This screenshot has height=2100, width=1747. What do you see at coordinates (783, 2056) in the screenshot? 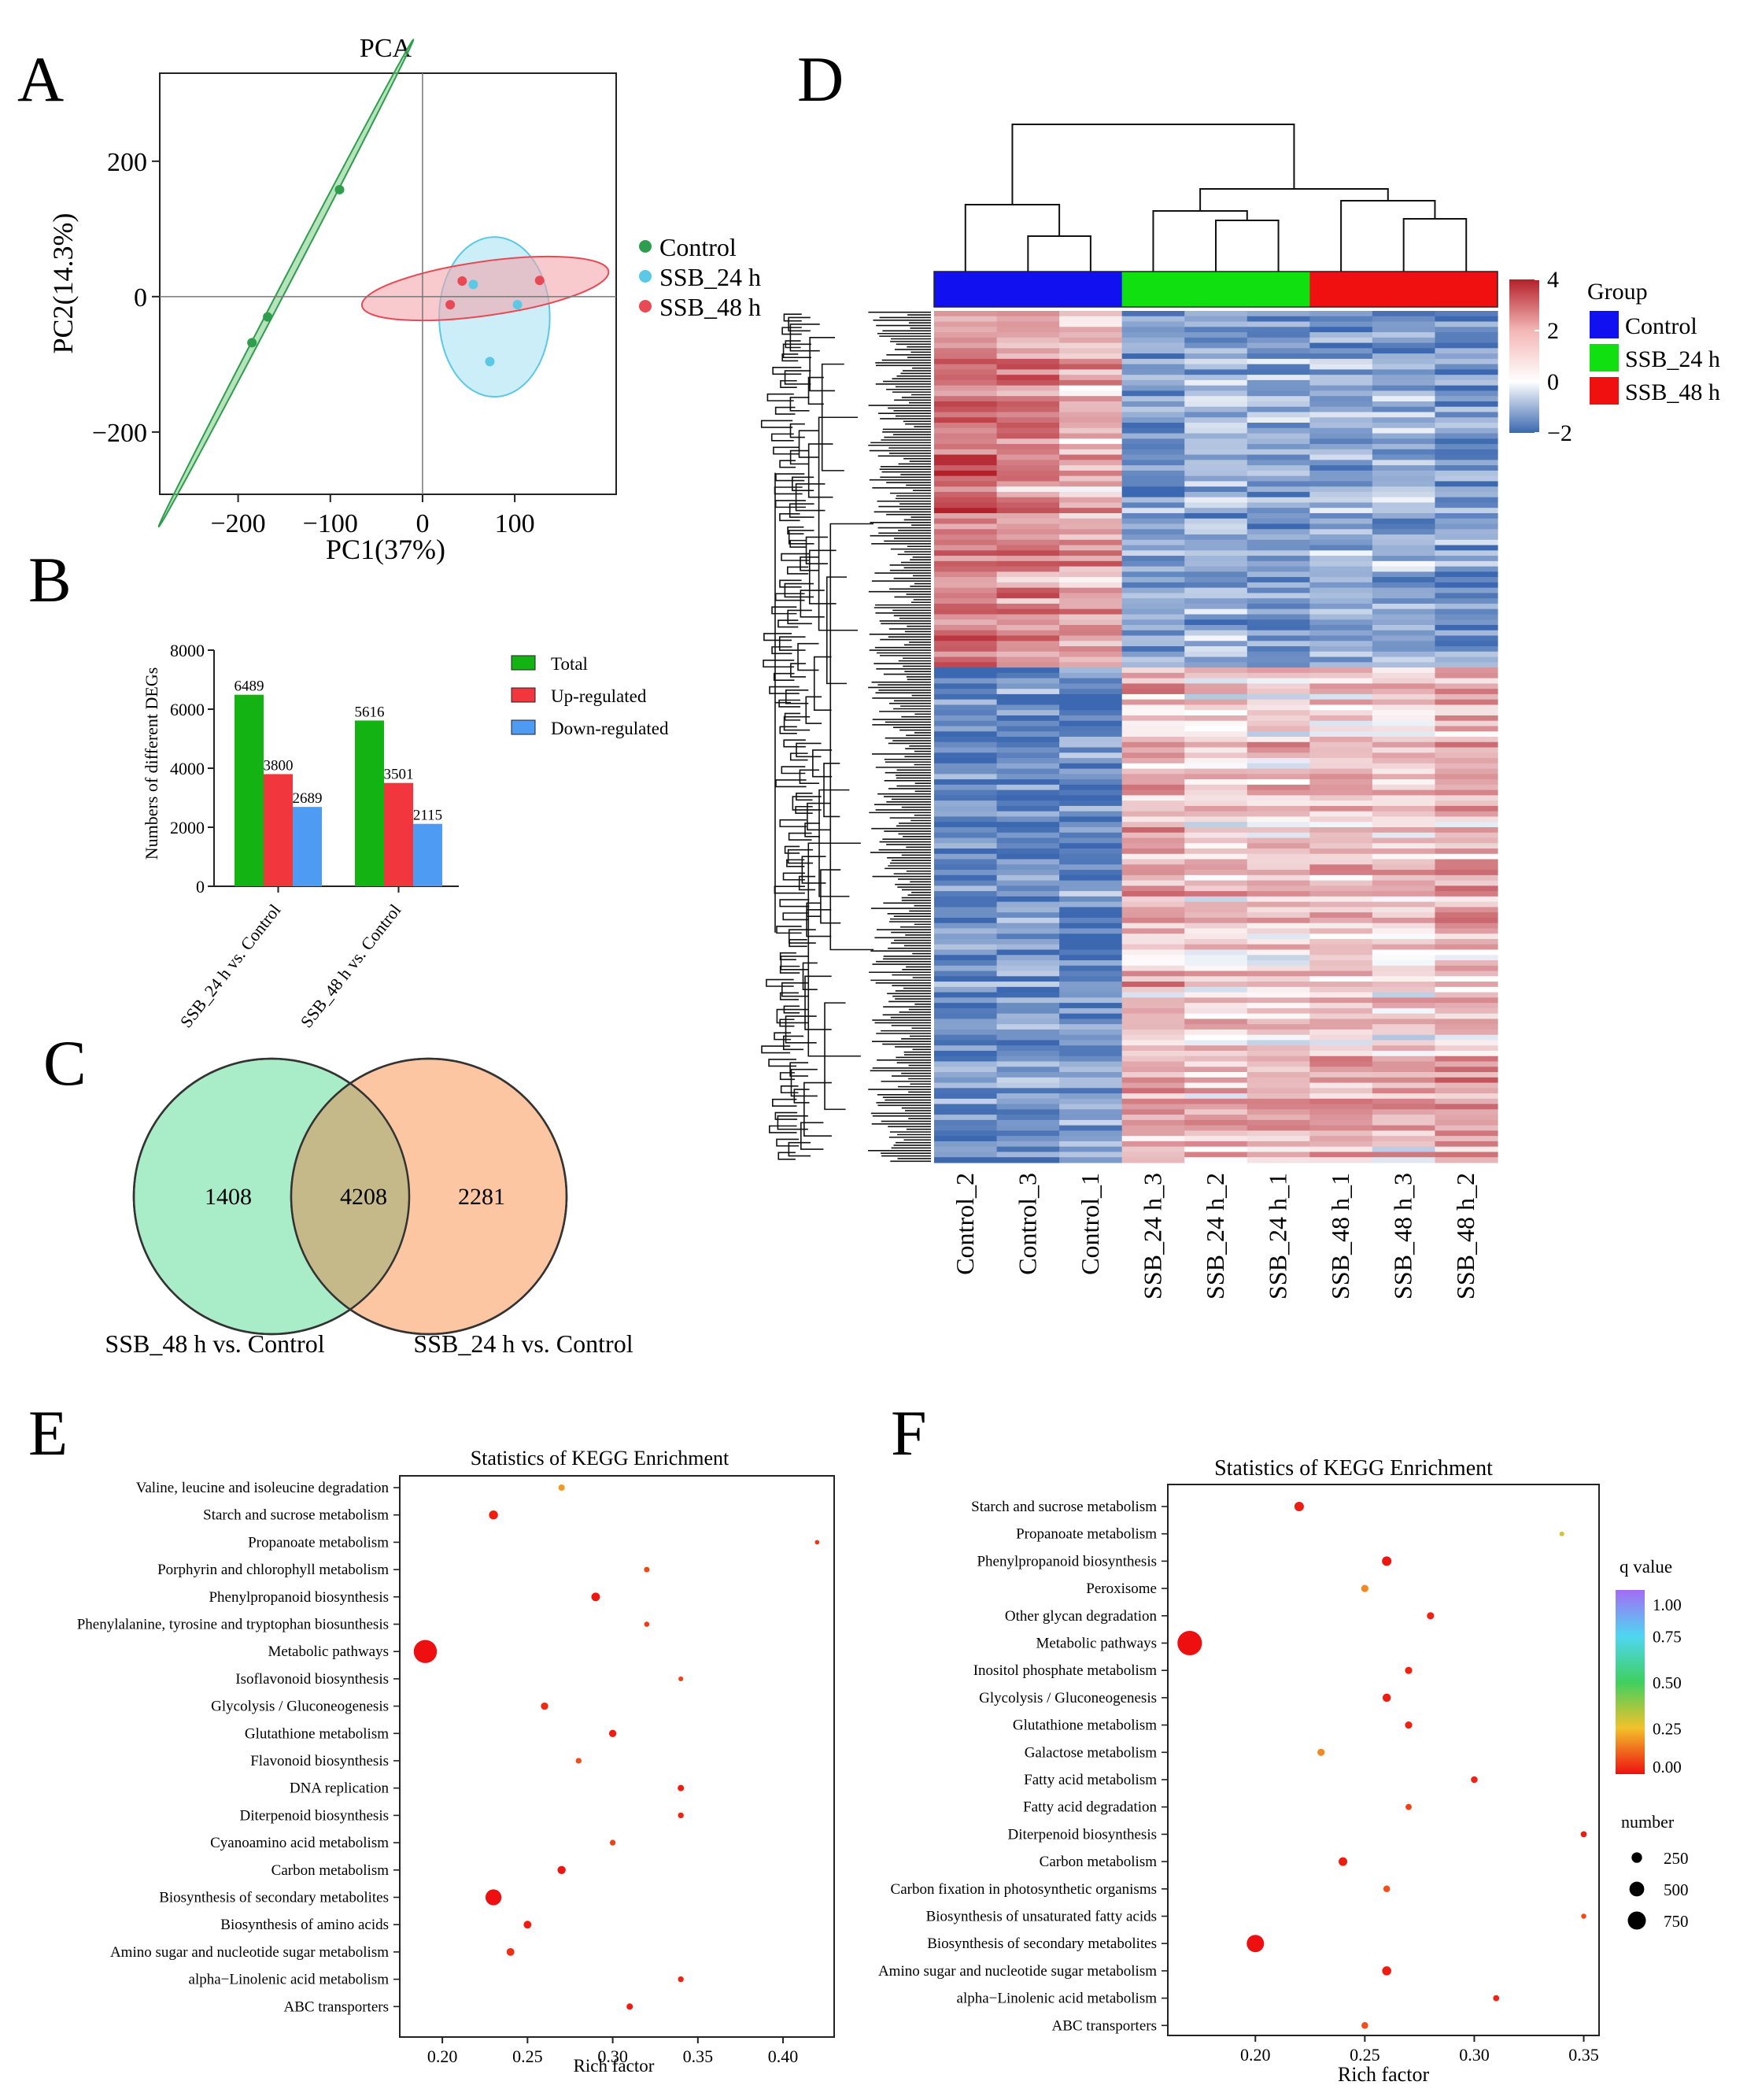
I see `kegg-x-tick-label: 0.40` at bounding box center [783, 2056].